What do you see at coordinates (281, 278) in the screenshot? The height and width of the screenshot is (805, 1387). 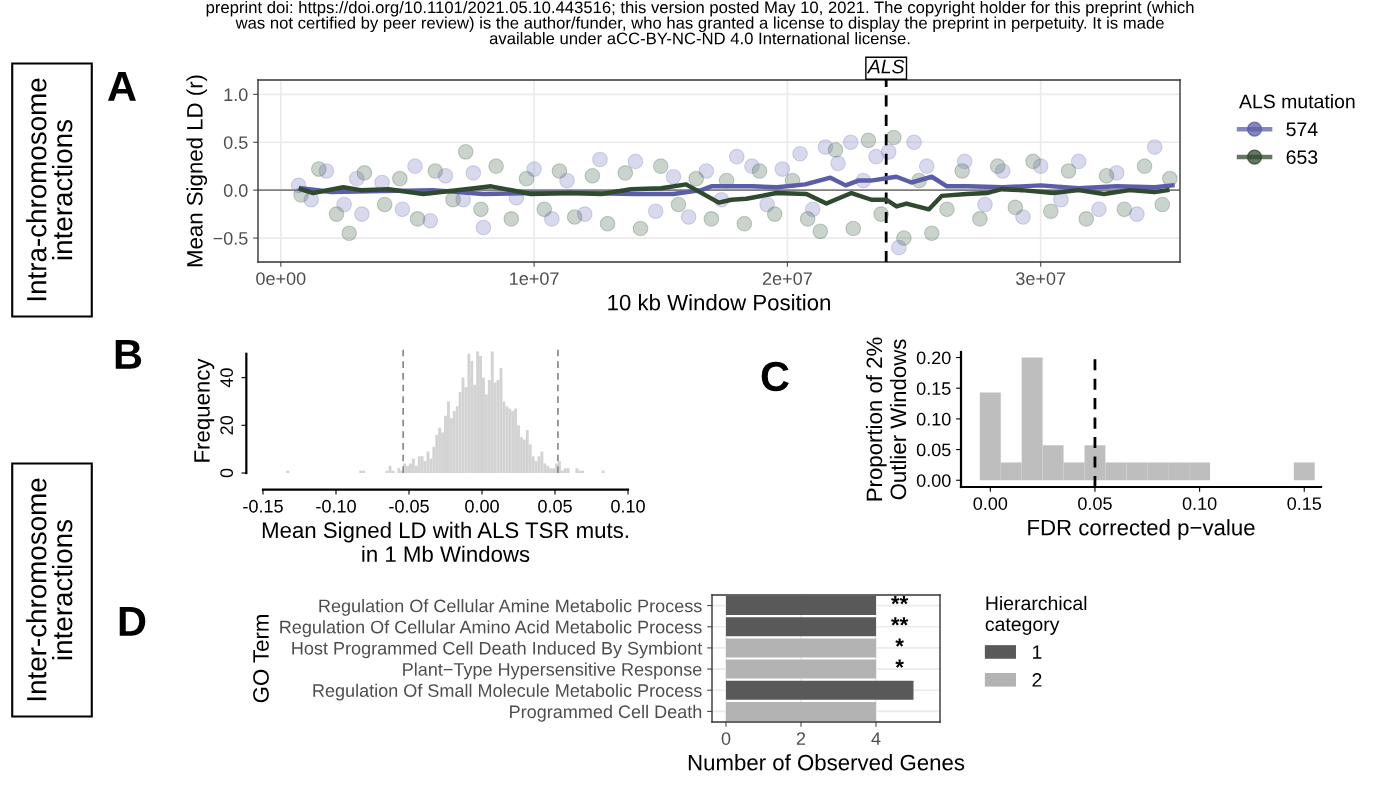 I see `x-tick-label: 0e+00` at bounding box center [281, 278].